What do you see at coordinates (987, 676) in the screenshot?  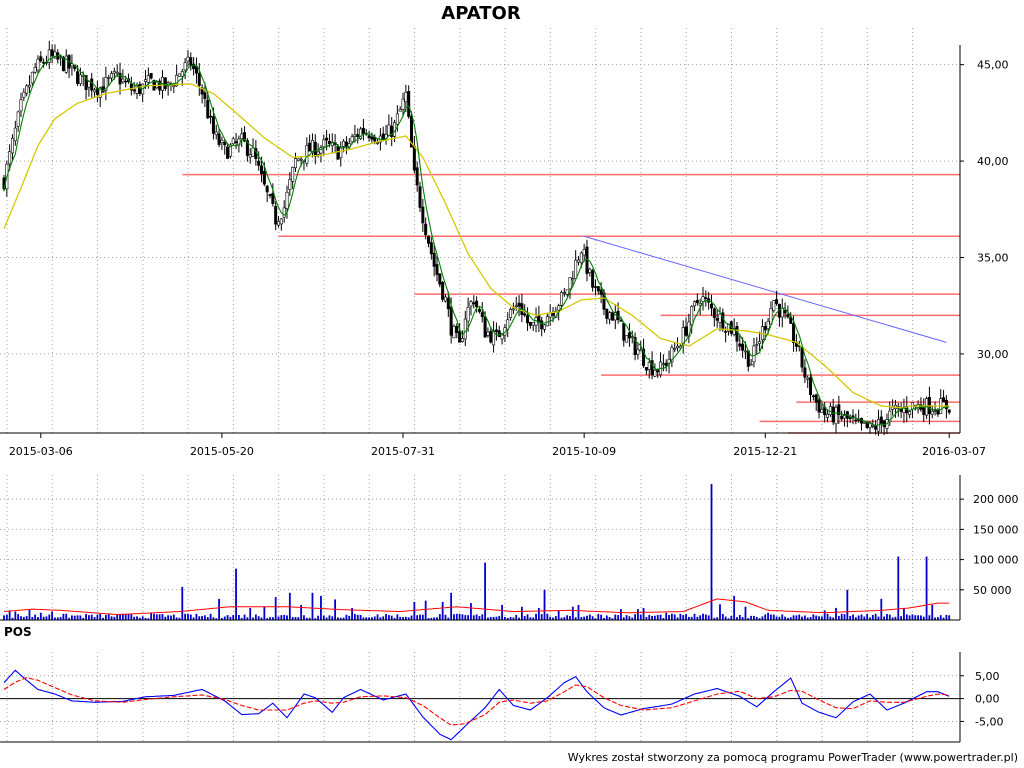 I see `pos-tick-label: 5,00` at bounding box center [987, 676].